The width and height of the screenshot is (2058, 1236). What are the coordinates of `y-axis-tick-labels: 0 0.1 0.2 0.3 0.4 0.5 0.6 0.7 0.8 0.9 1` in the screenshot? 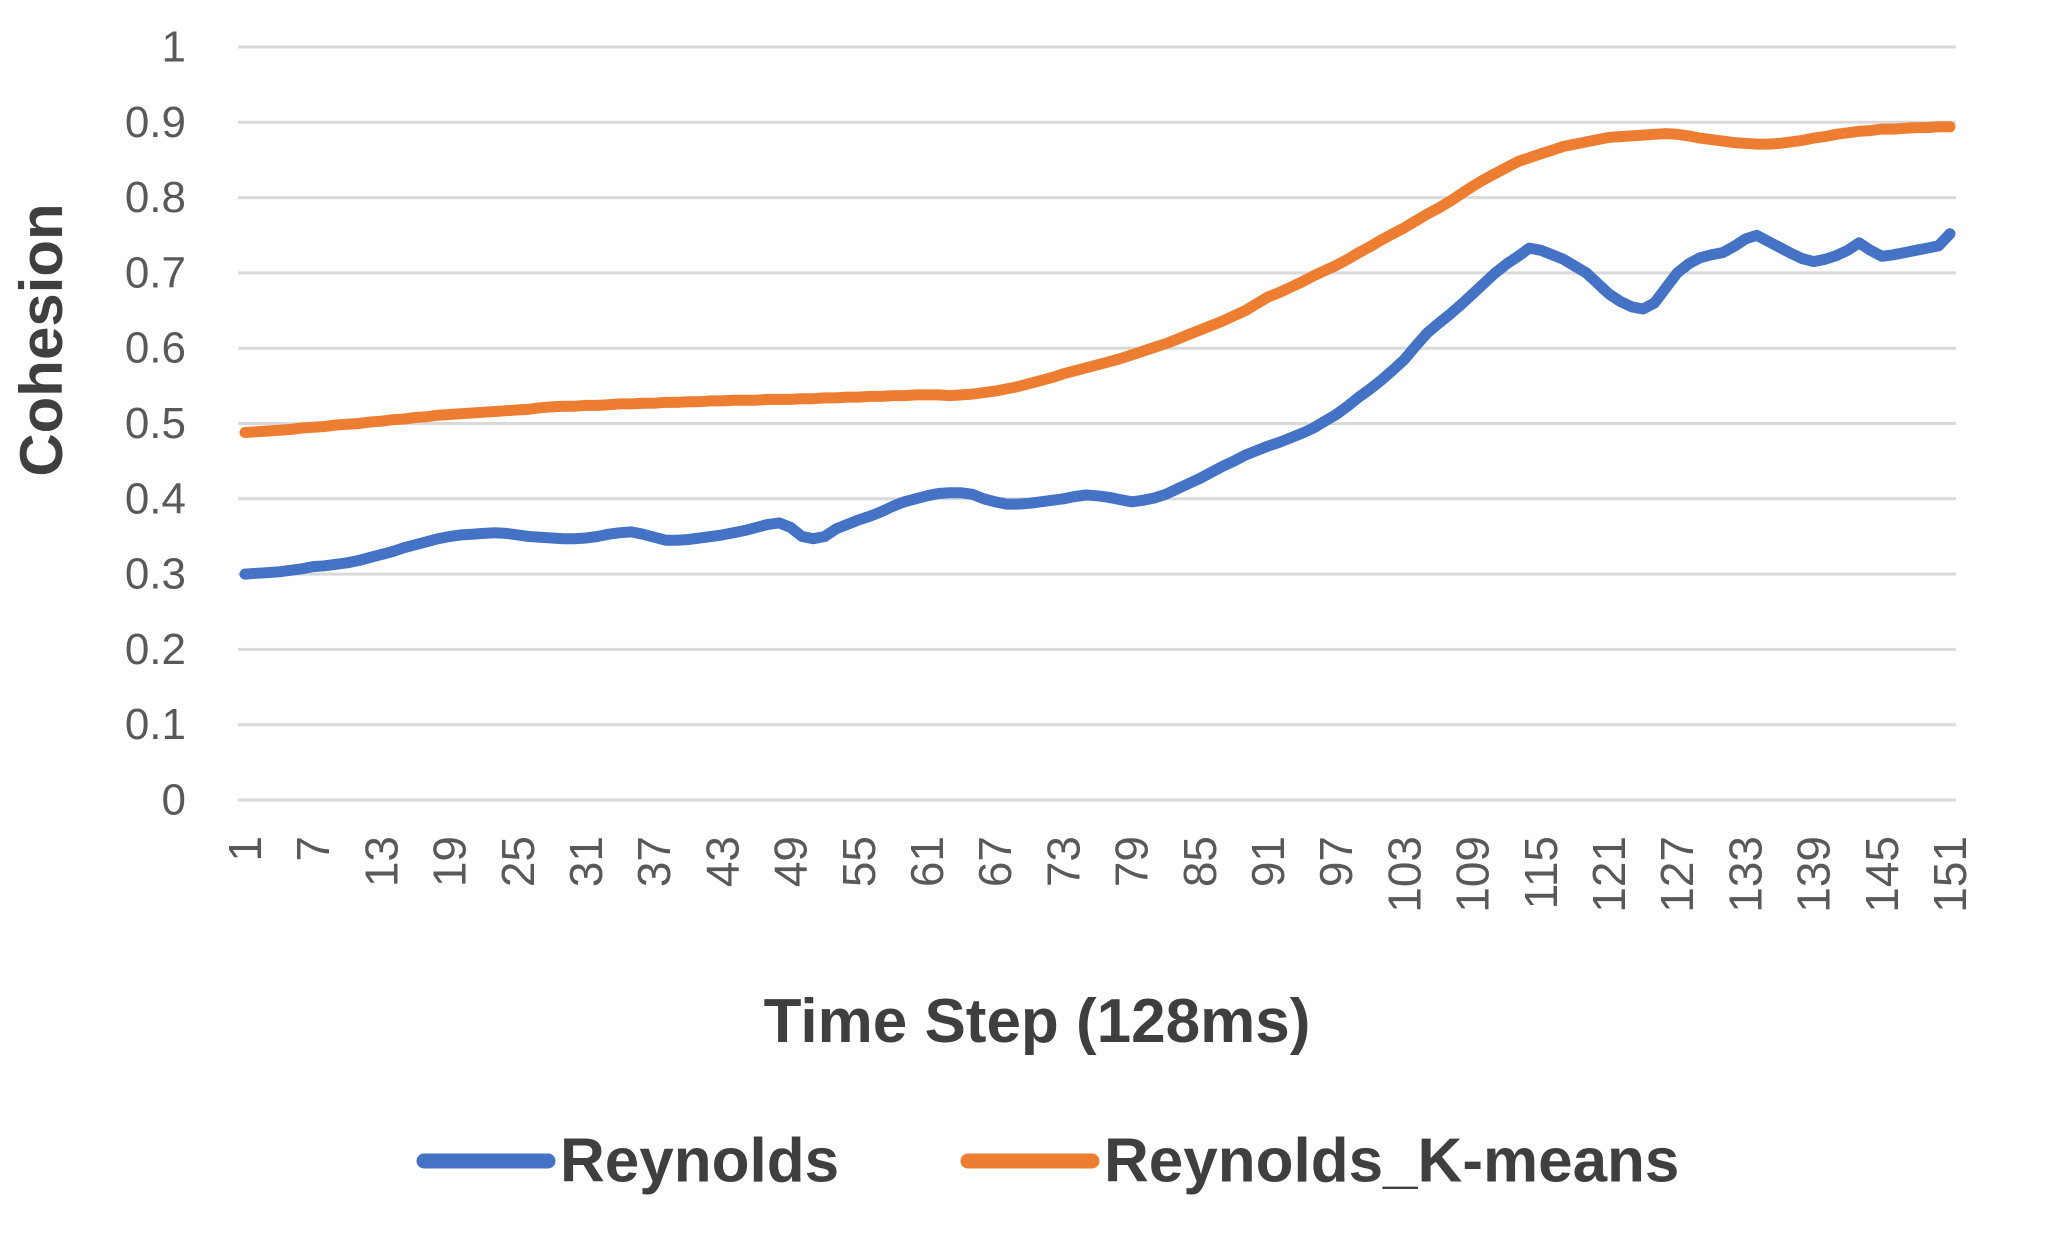 It's located at (155, 424).